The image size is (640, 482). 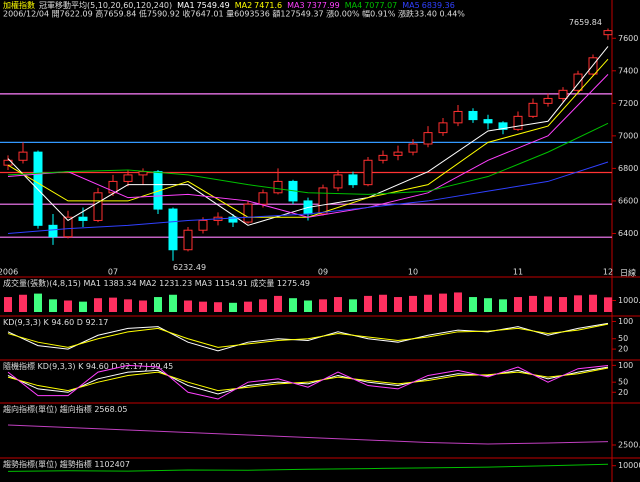 I want to click on x-tick-label: 09, so click(x=323, y=272).